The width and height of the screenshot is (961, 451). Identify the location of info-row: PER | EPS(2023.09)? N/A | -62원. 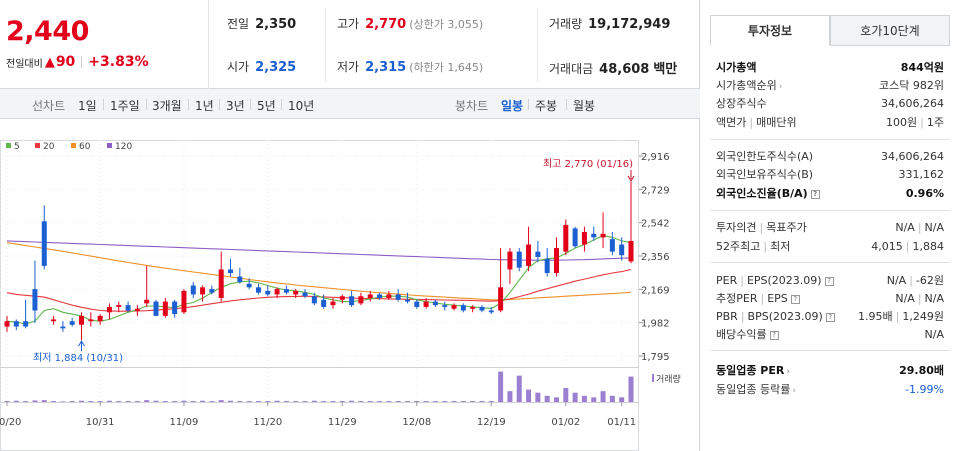
(830, 280).